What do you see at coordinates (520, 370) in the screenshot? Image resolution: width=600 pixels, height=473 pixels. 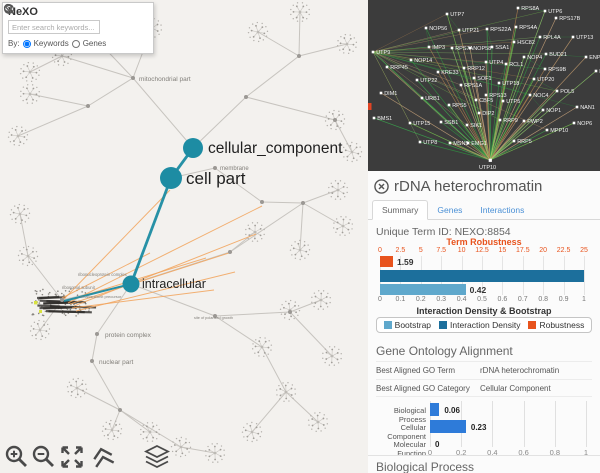 I see `go-term-value: rDNA heterochromatin` at bounding box center [520, 370].